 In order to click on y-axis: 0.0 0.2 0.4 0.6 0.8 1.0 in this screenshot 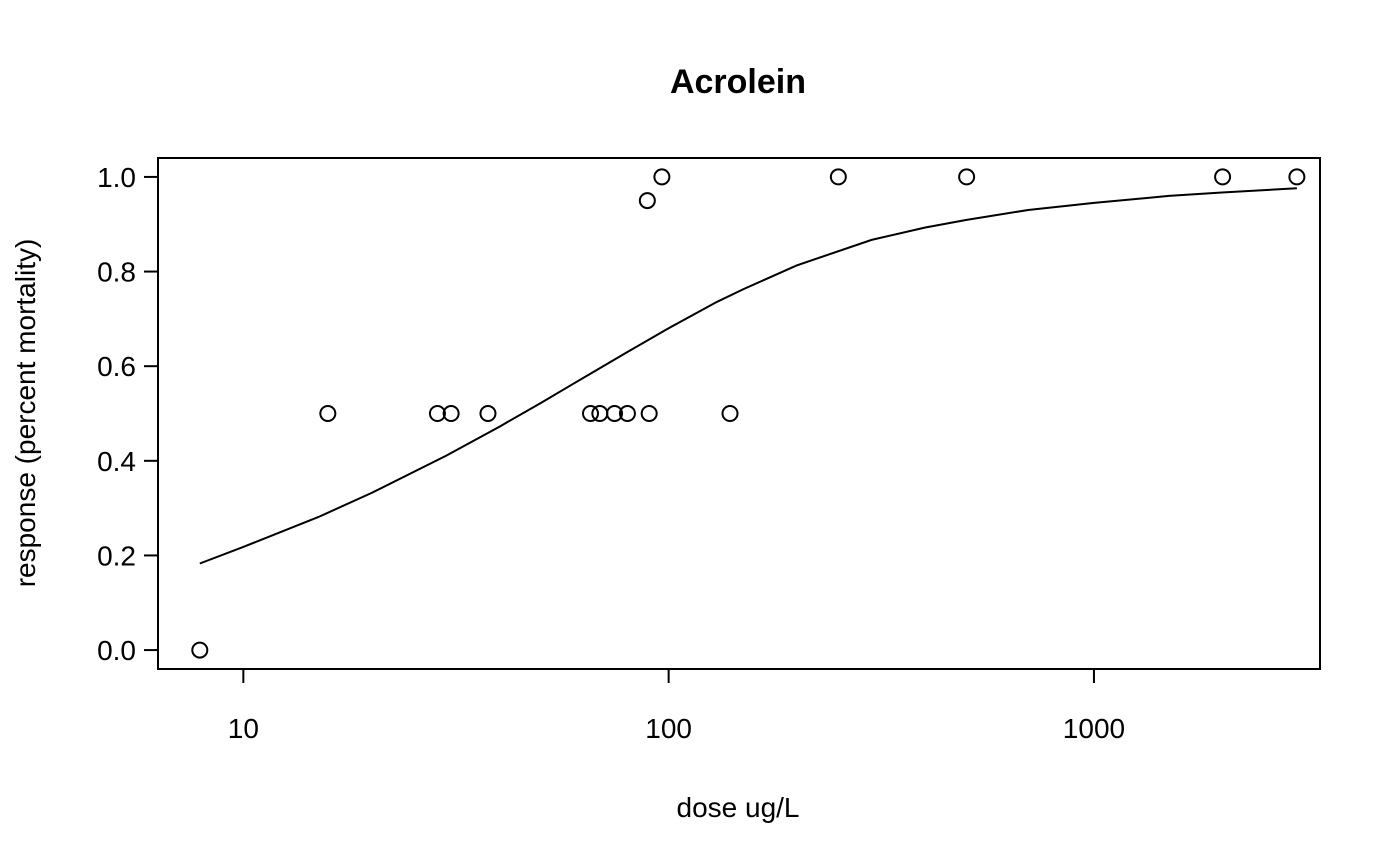, I will do `click(127, 414)`.